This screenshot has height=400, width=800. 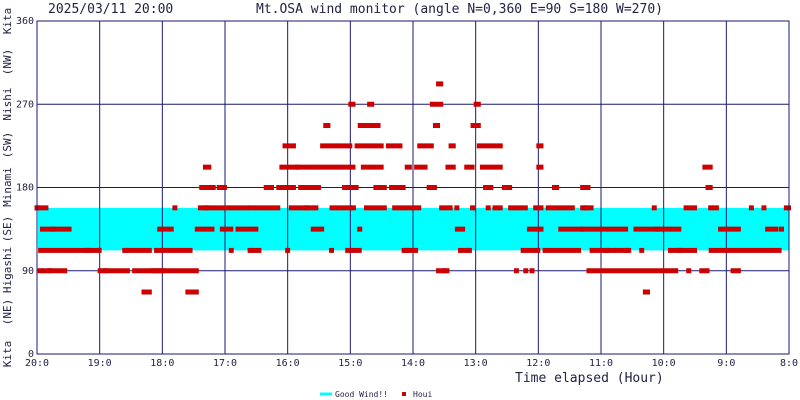 What do you see at coordinates (422, 394) in the screenshot?
I see `legend-houi-label: Houi` at bounding box center [422, 394].